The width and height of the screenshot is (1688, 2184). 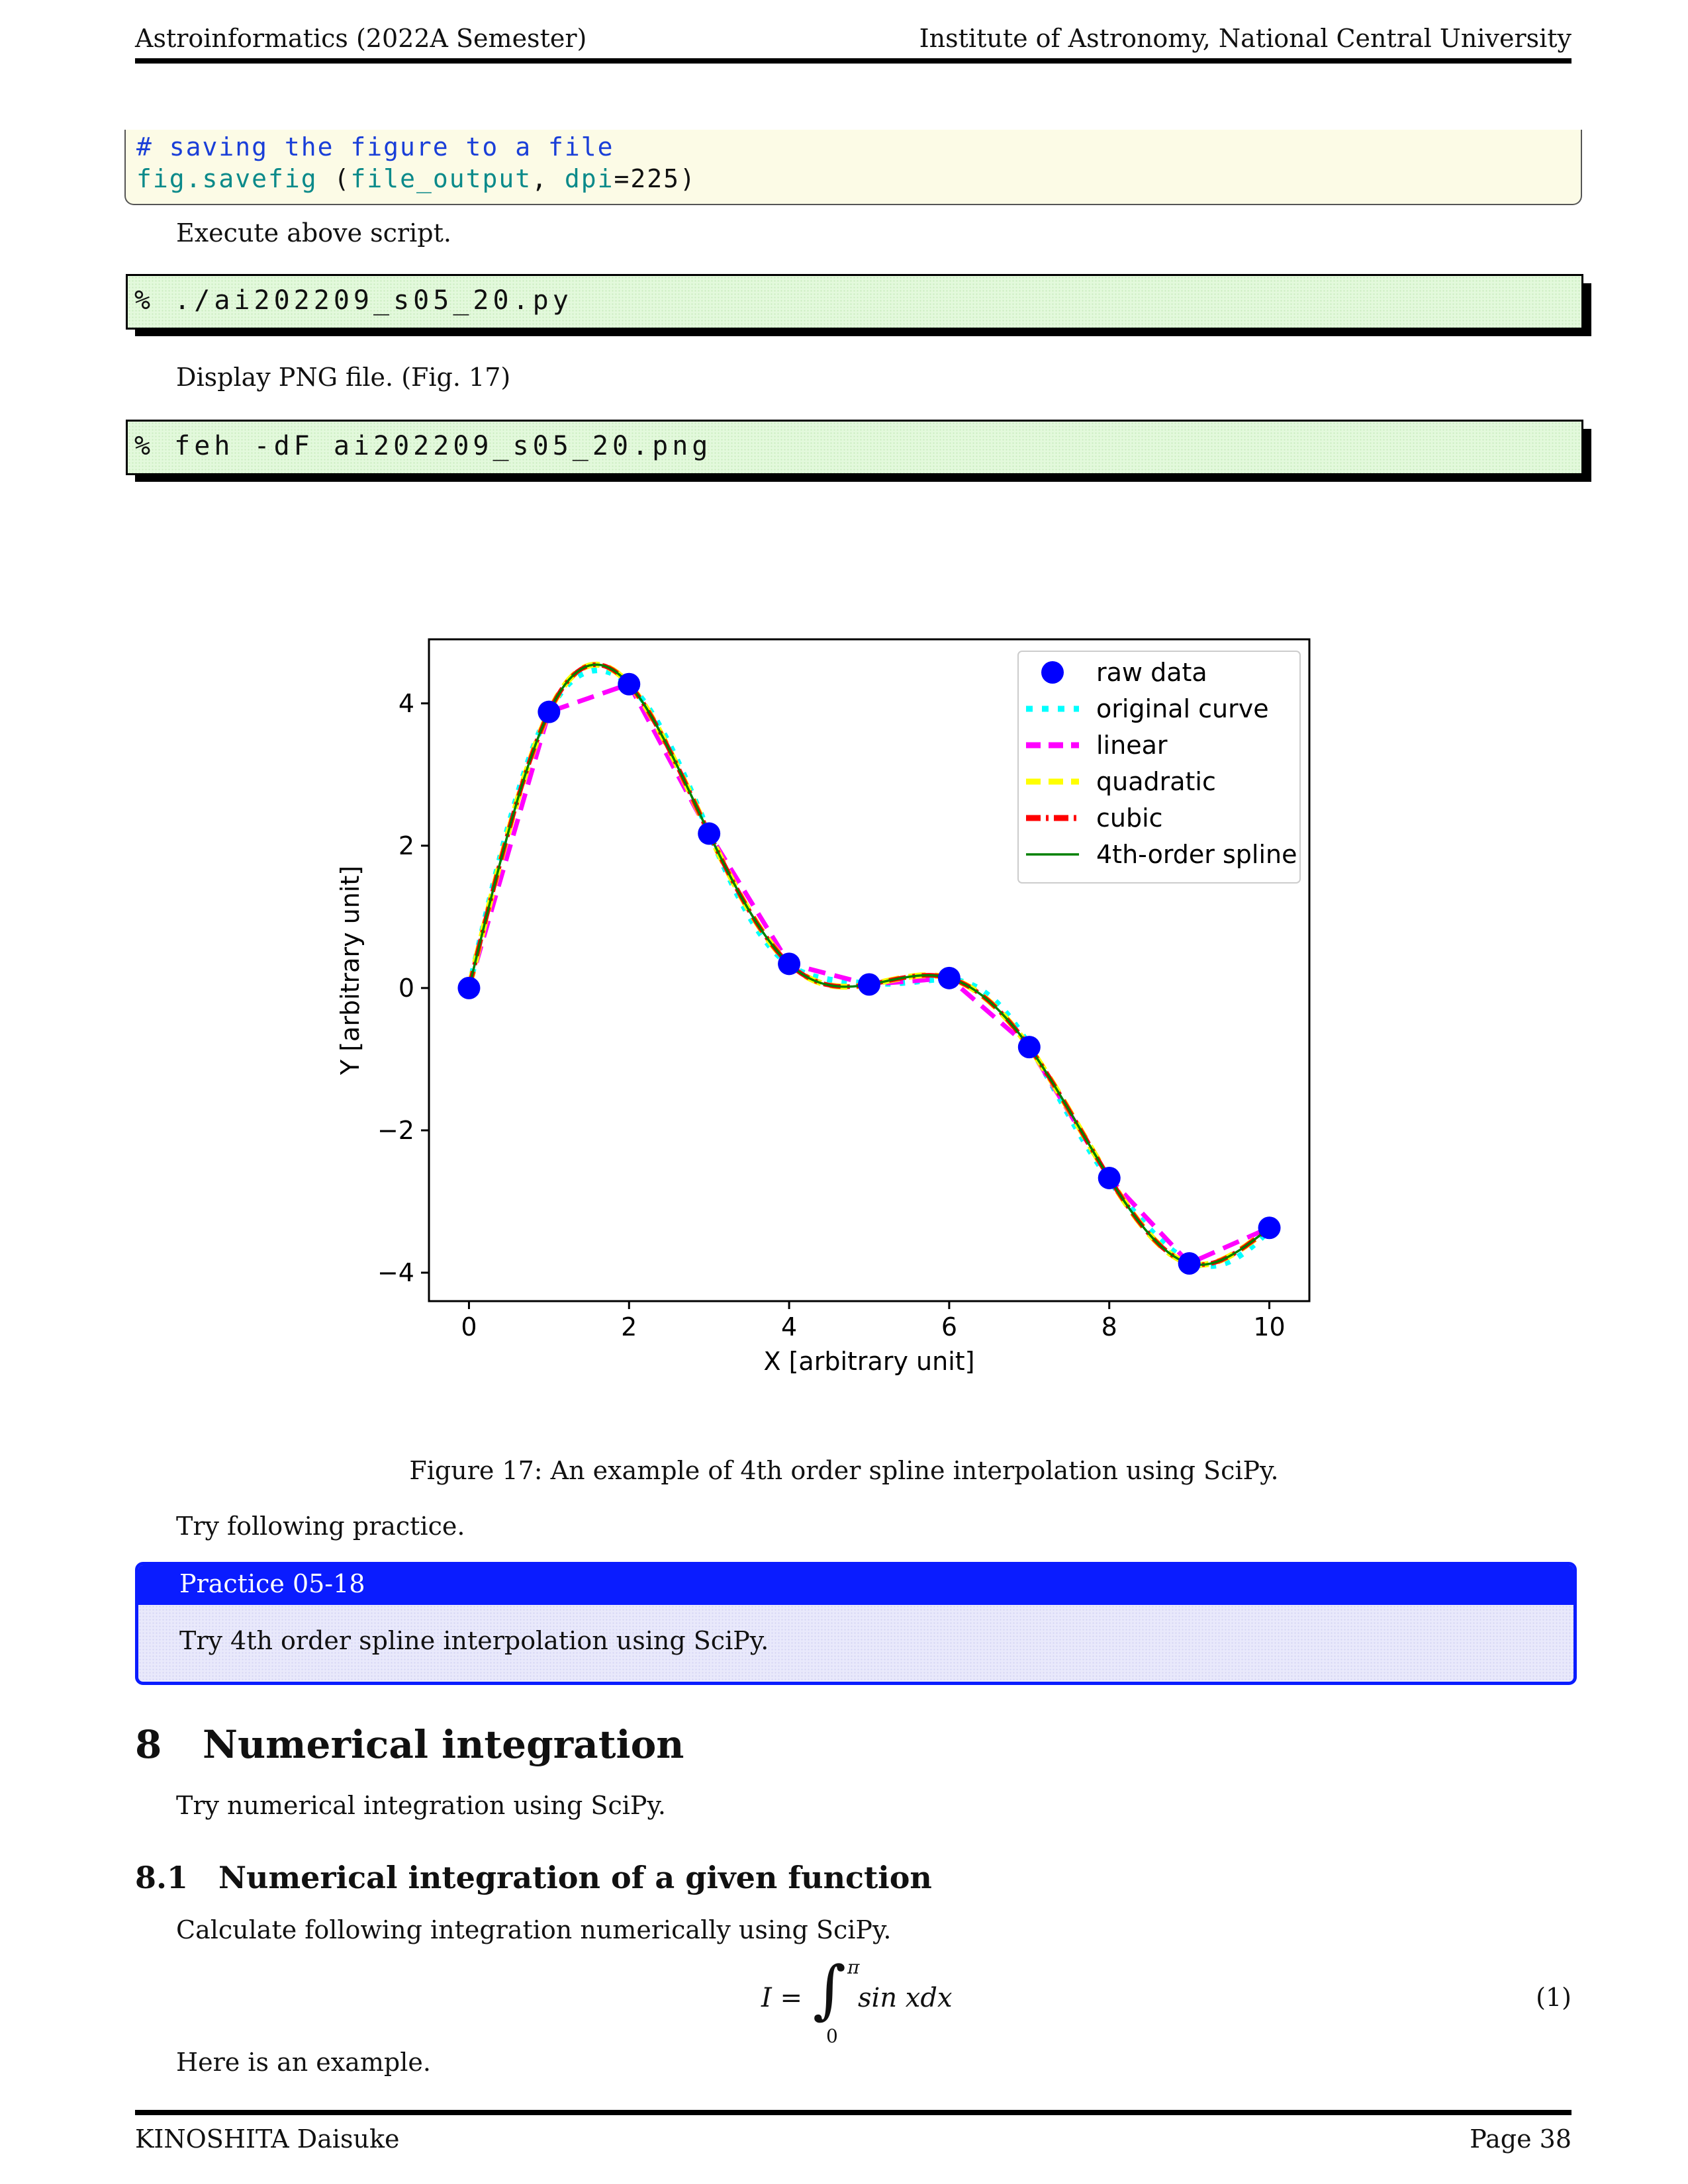 I want to click on legend-label: cubic, so click(x=1129, y=818).